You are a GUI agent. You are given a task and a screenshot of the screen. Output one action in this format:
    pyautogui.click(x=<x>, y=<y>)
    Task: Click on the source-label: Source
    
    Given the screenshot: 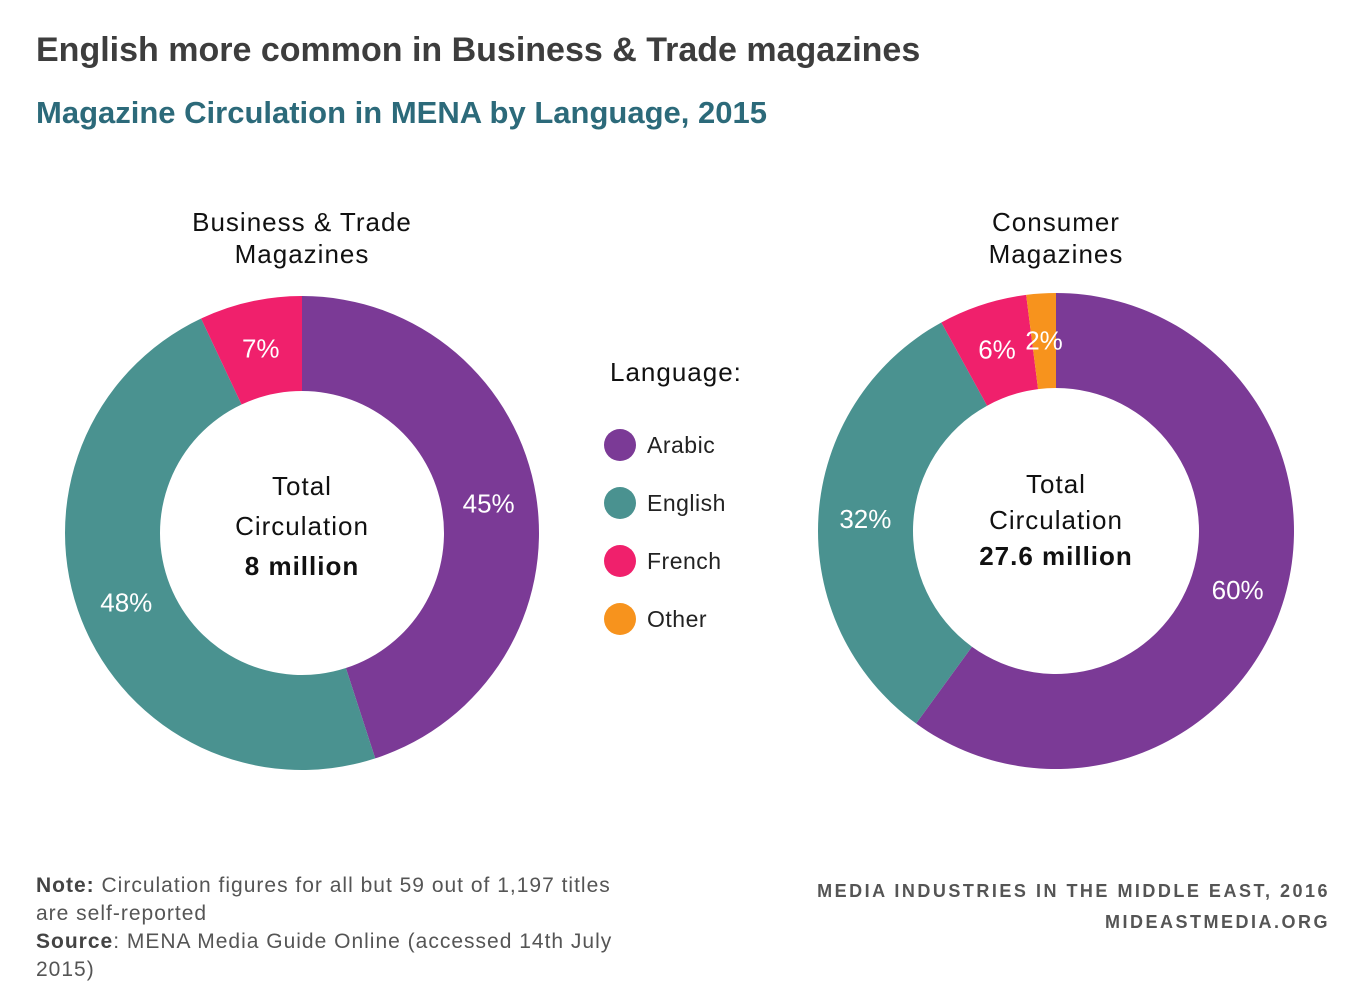 What is the action you would take?
    pyautogui.click(x=75, y=941)
    